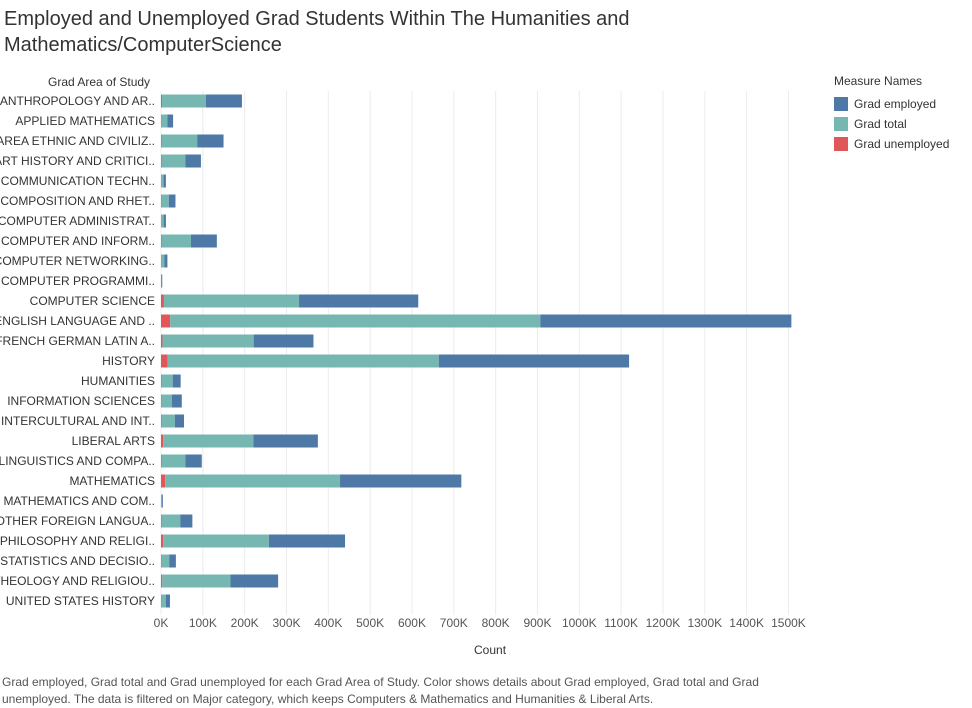 This screenshot has height=708, width=972. What do you see at coordinates (77, 341) in the screenshot?
I see `category-label: FRENCH GERMAN LATIN A..` at bounding box center [77, 341].